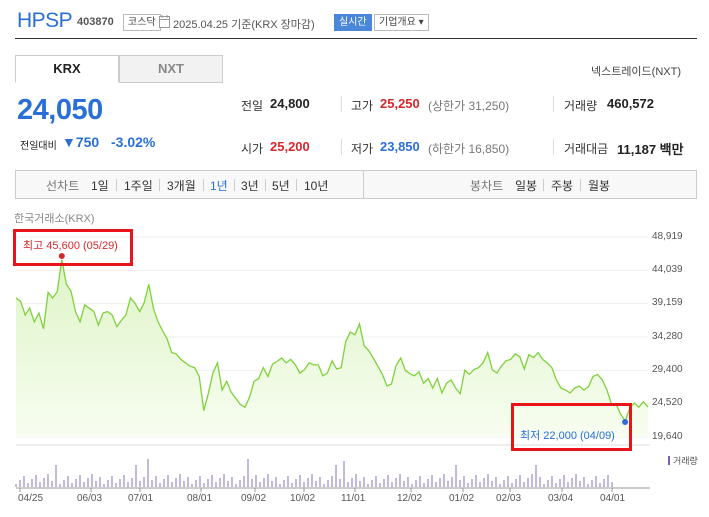 This screenshot has height=517, width=709. Describe the element at coordinates (650, 149) in the screenshot. I see `amount-value: 11,187 백만` at that location.